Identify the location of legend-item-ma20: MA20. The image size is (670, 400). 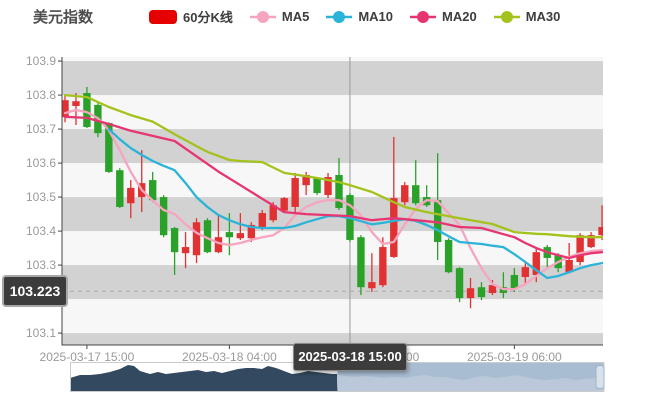
(443, 16).